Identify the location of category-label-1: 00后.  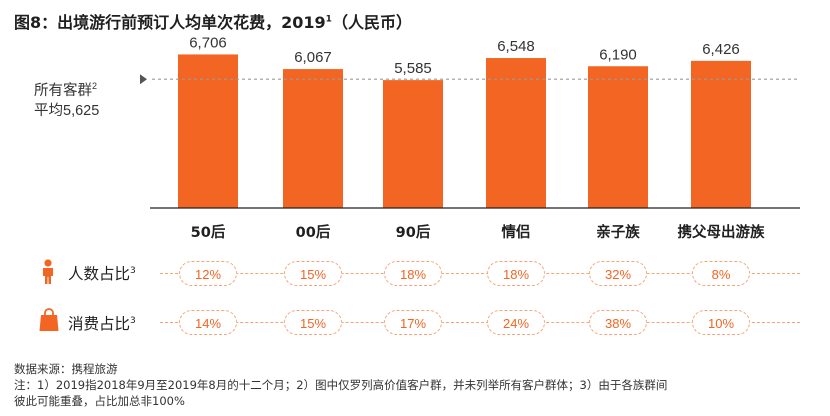
(313, 232).